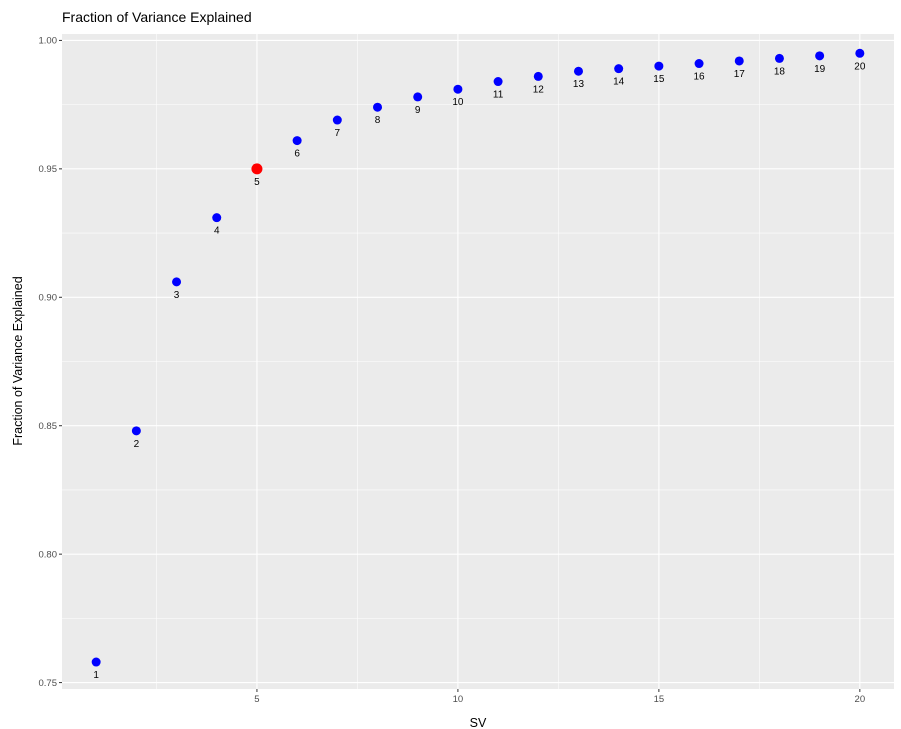 The width and height of the screenshot is (901, 729). What do you see at coordinates (48, 683) in the screenshot?
I see `y-tick-label: 0.75` at bounding box center [48, 683].